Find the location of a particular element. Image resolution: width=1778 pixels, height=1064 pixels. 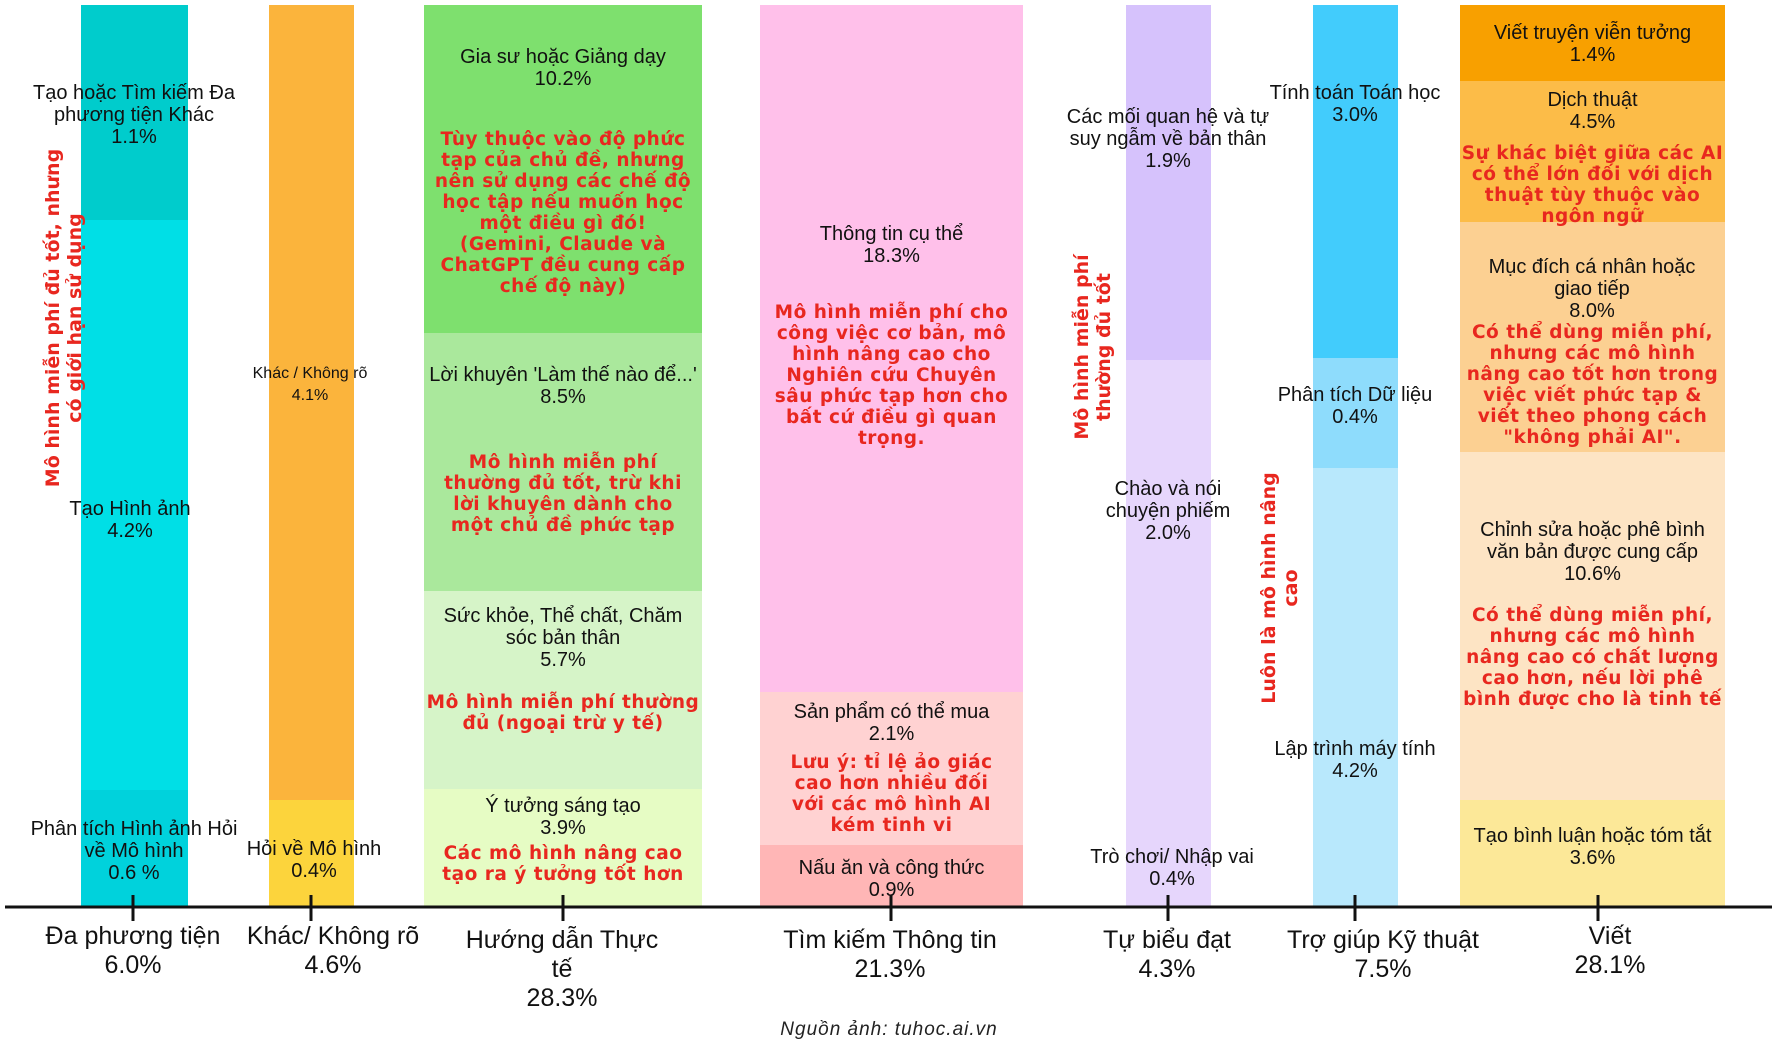

category-total: 4.6% is located at coordinates (333, 965).